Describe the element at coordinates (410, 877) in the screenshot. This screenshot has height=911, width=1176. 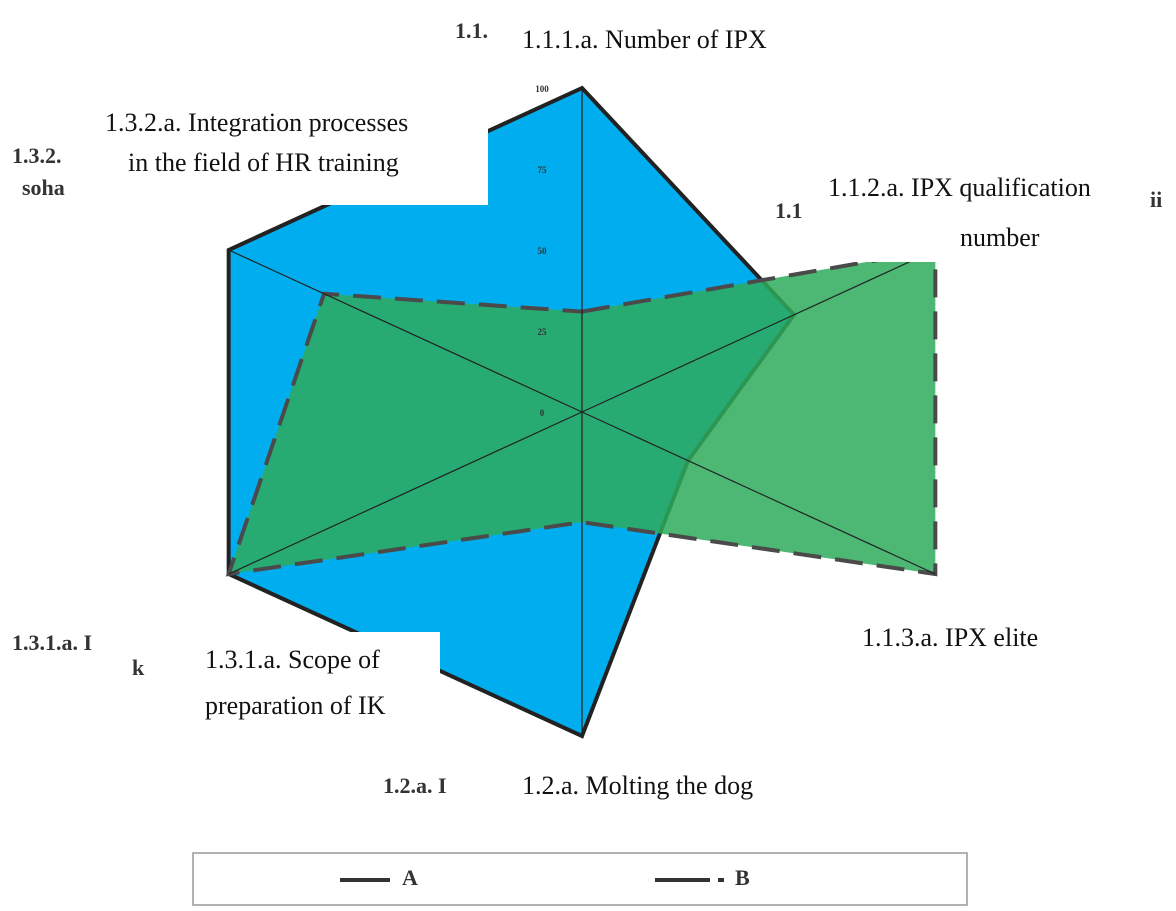
I see `legend-label: A` at that location.